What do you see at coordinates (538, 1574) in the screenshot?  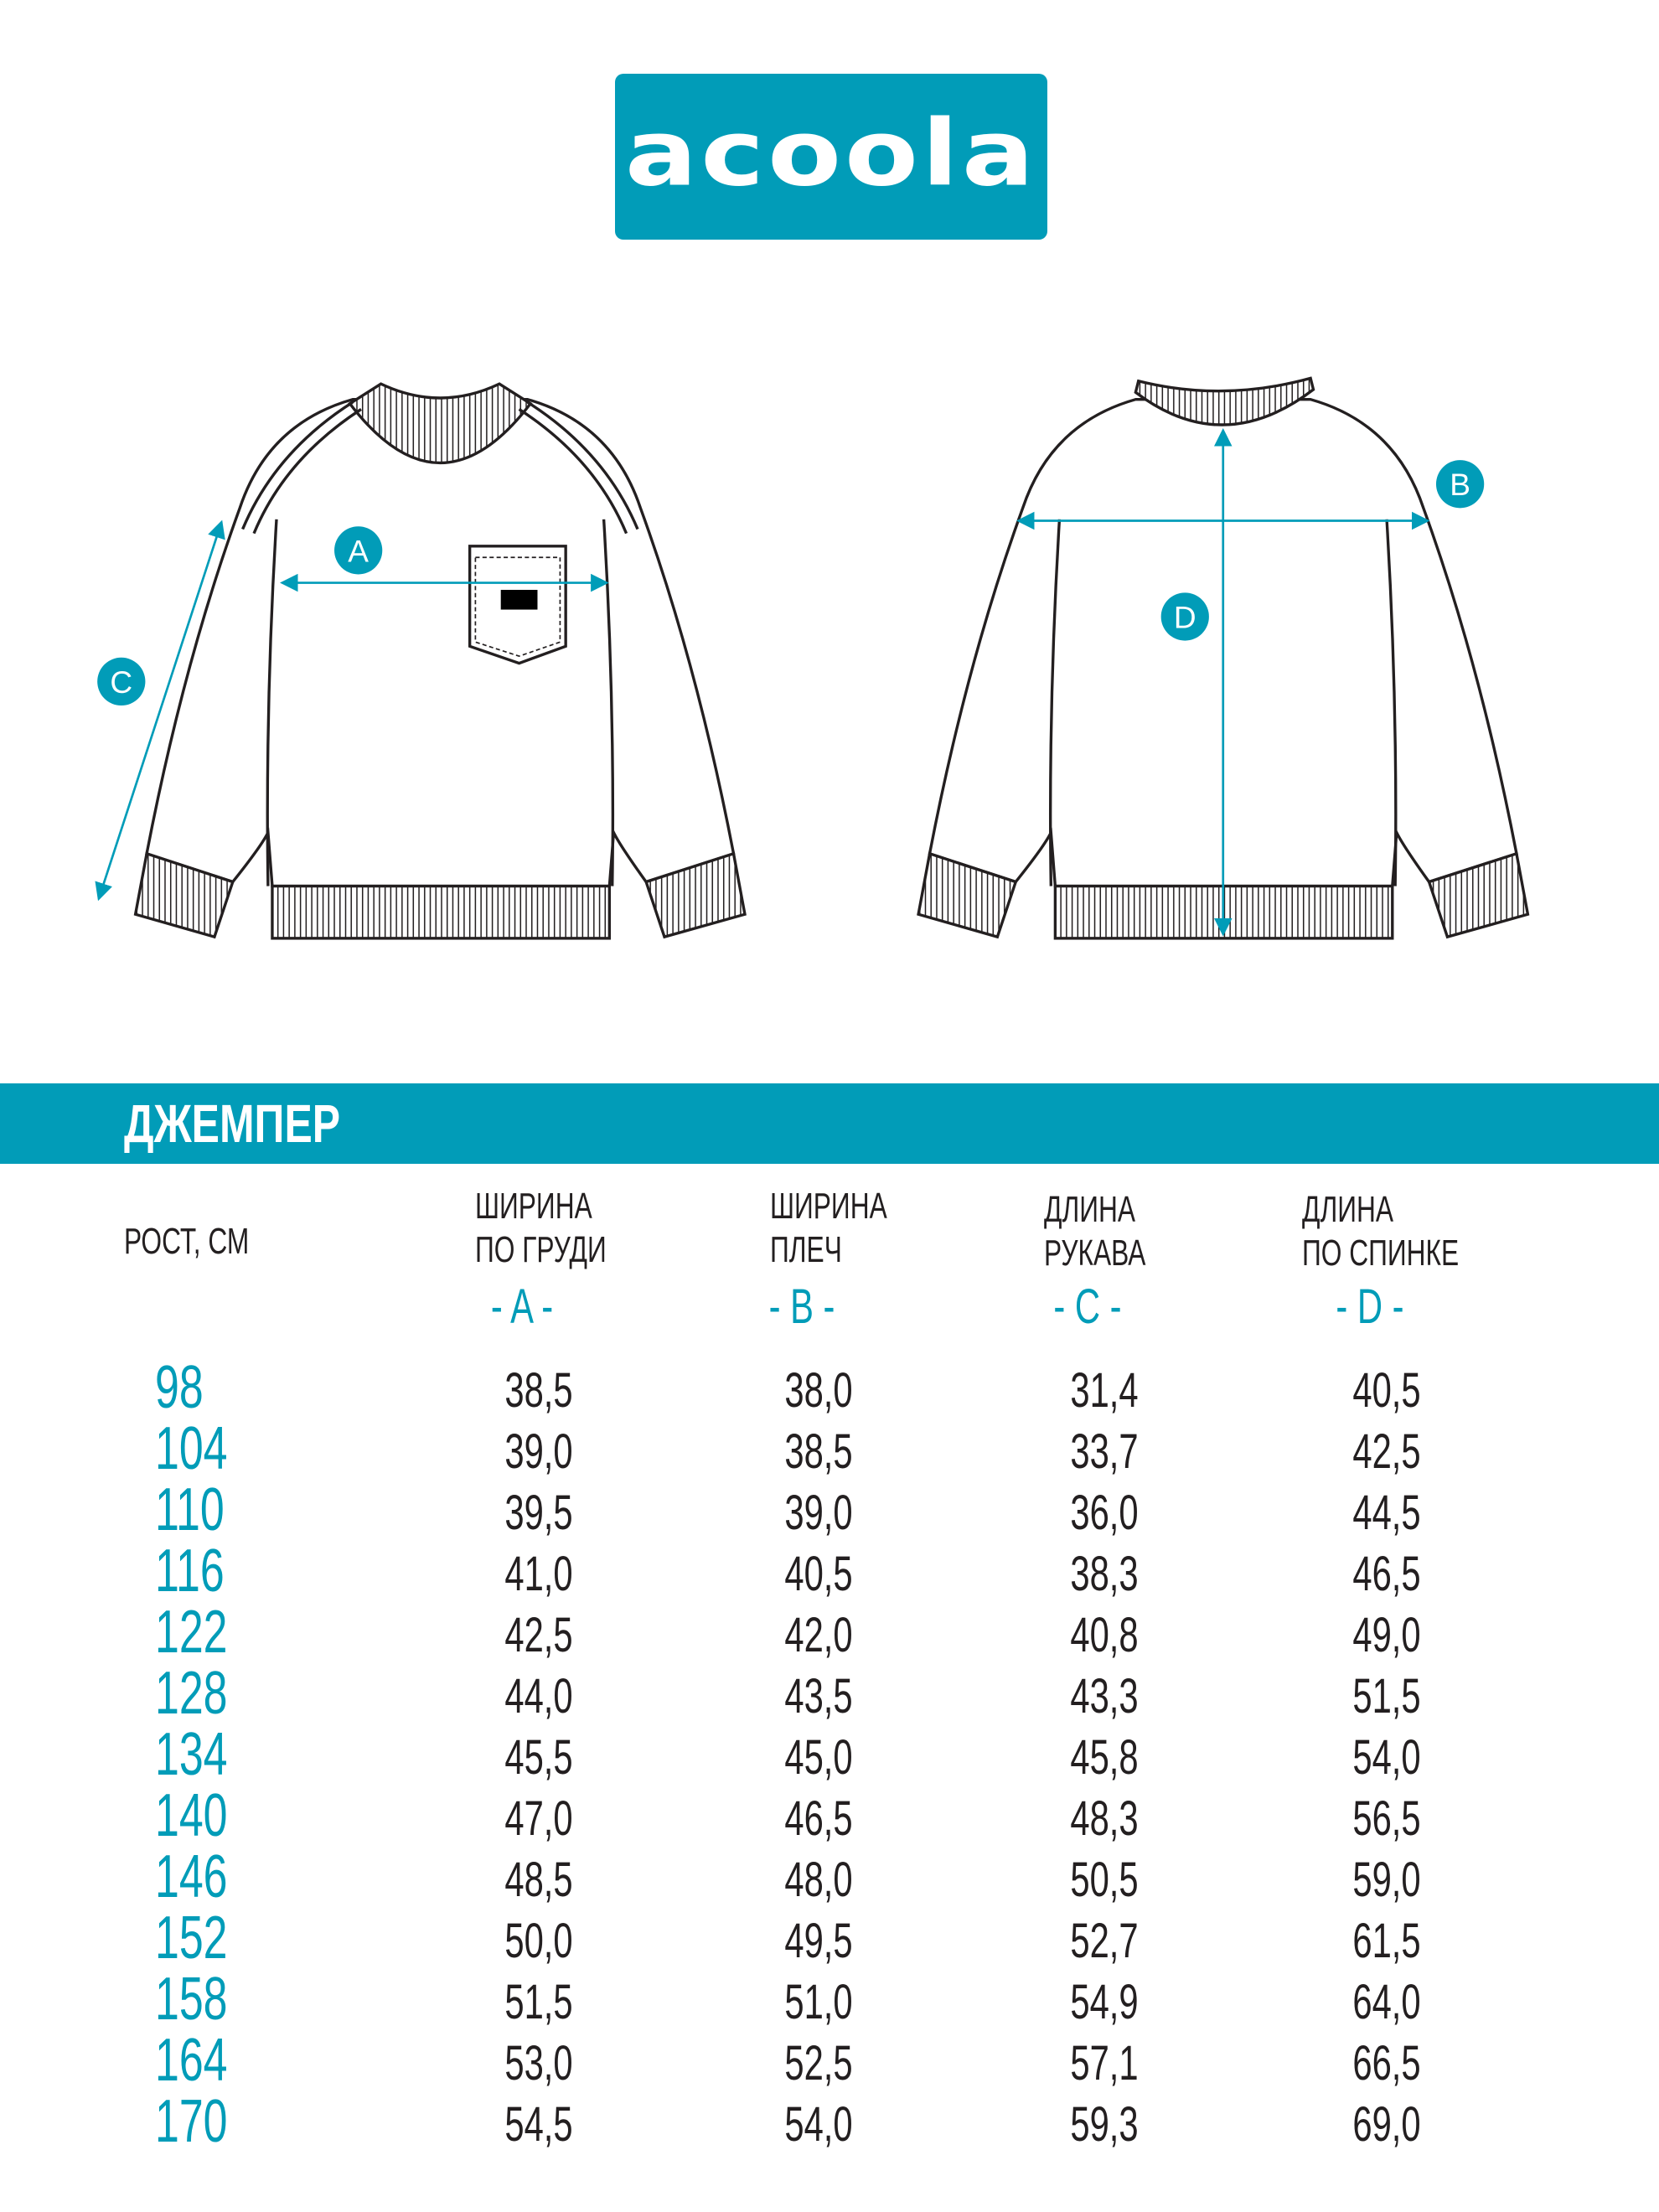 I see `value-cell: 41,0` at bounding box center [538, 1574].